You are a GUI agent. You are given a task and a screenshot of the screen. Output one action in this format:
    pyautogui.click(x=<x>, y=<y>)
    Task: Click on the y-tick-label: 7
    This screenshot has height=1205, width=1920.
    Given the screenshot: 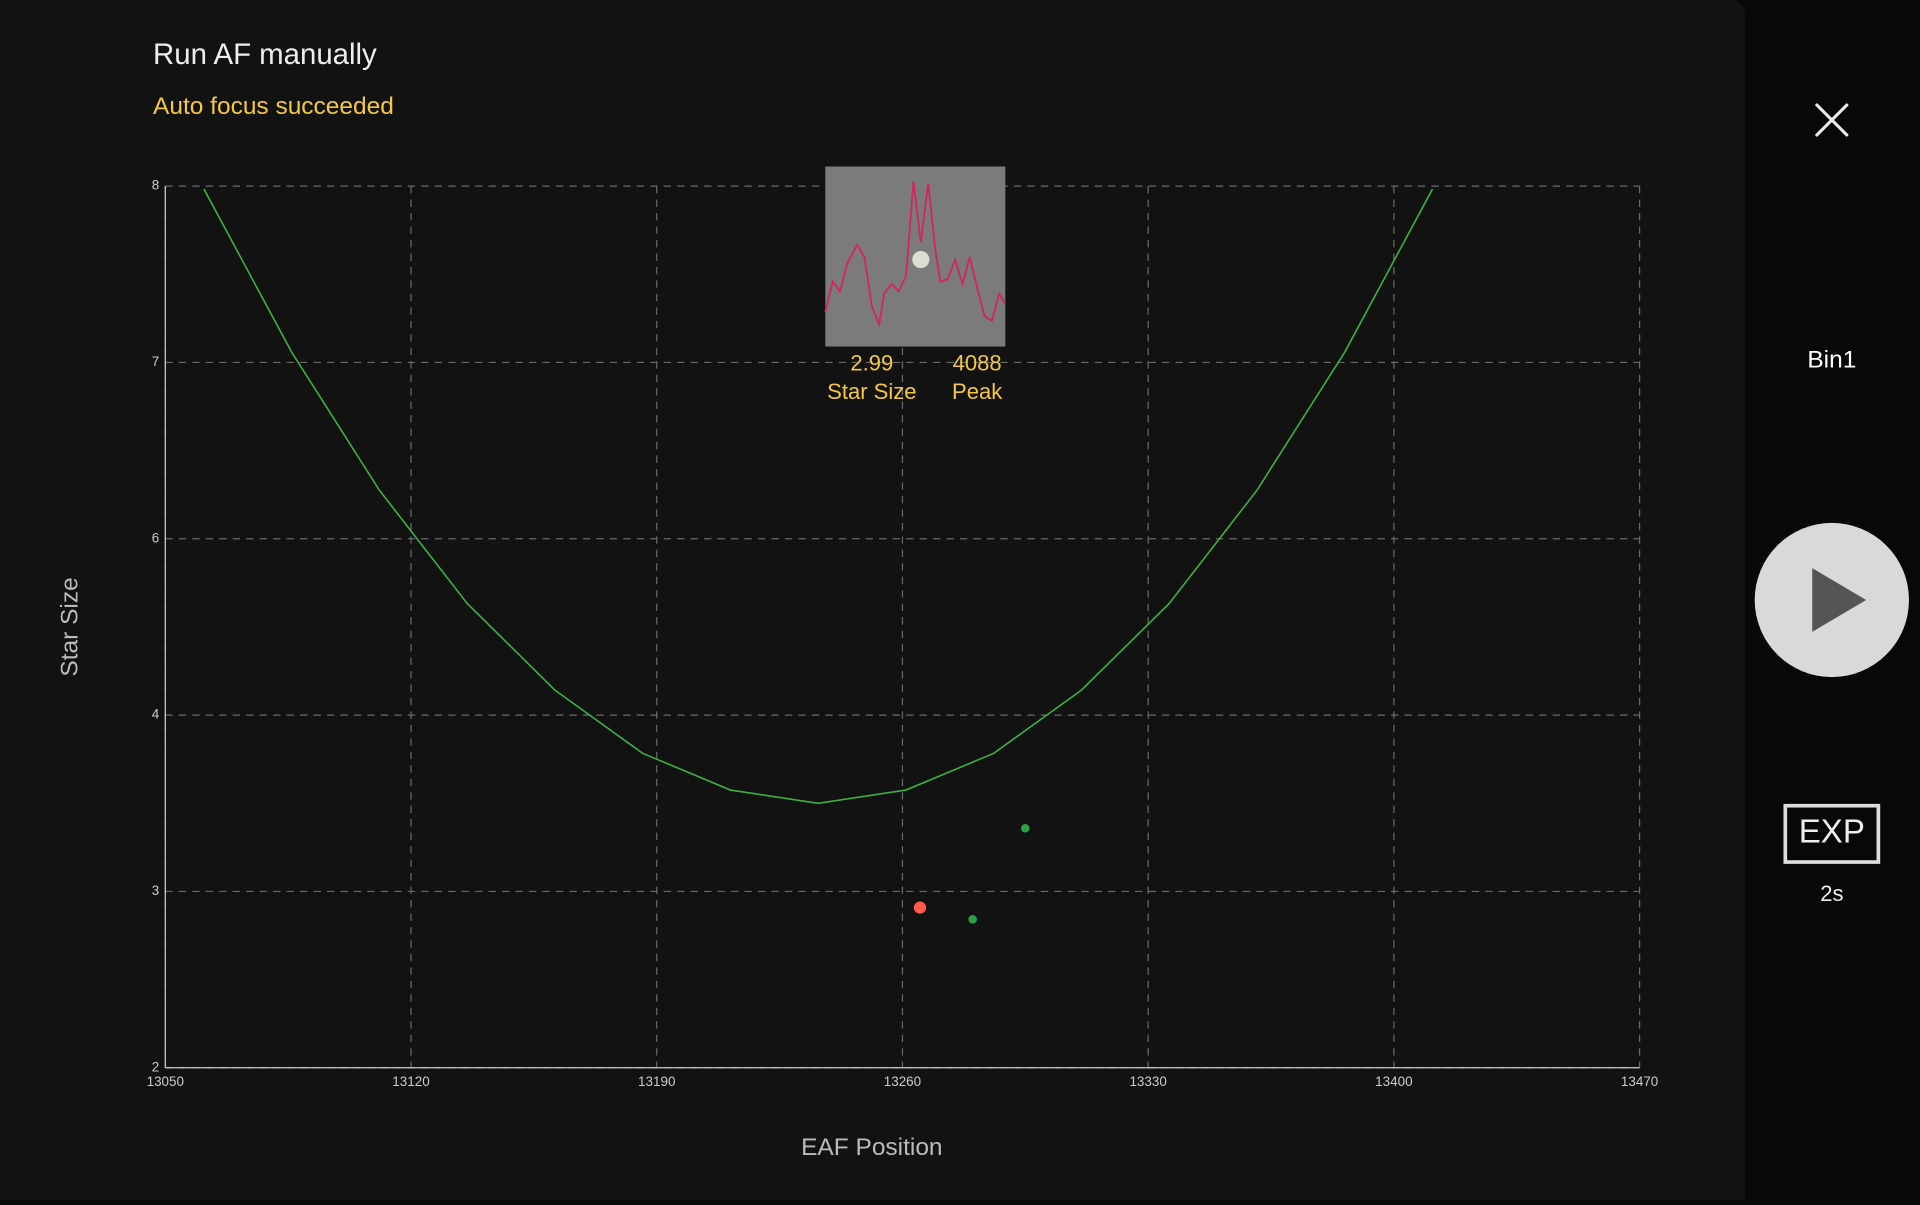 What is the action you would take?
    pyautogui.click(x=155, y=361)
    